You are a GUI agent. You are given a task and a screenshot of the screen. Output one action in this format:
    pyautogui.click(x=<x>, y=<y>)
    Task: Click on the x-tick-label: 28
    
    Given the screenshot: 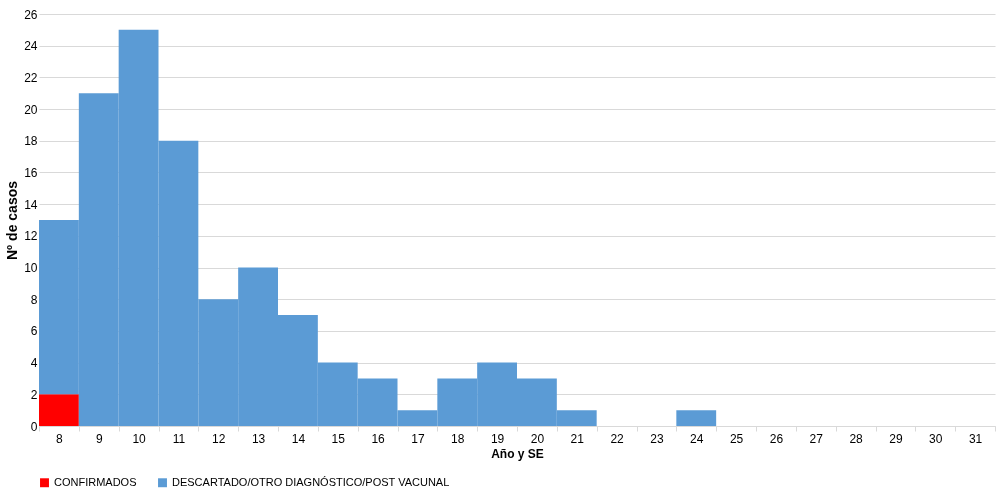 What is the action you would take?
    pyautogui.click(x=856, y=438)
    